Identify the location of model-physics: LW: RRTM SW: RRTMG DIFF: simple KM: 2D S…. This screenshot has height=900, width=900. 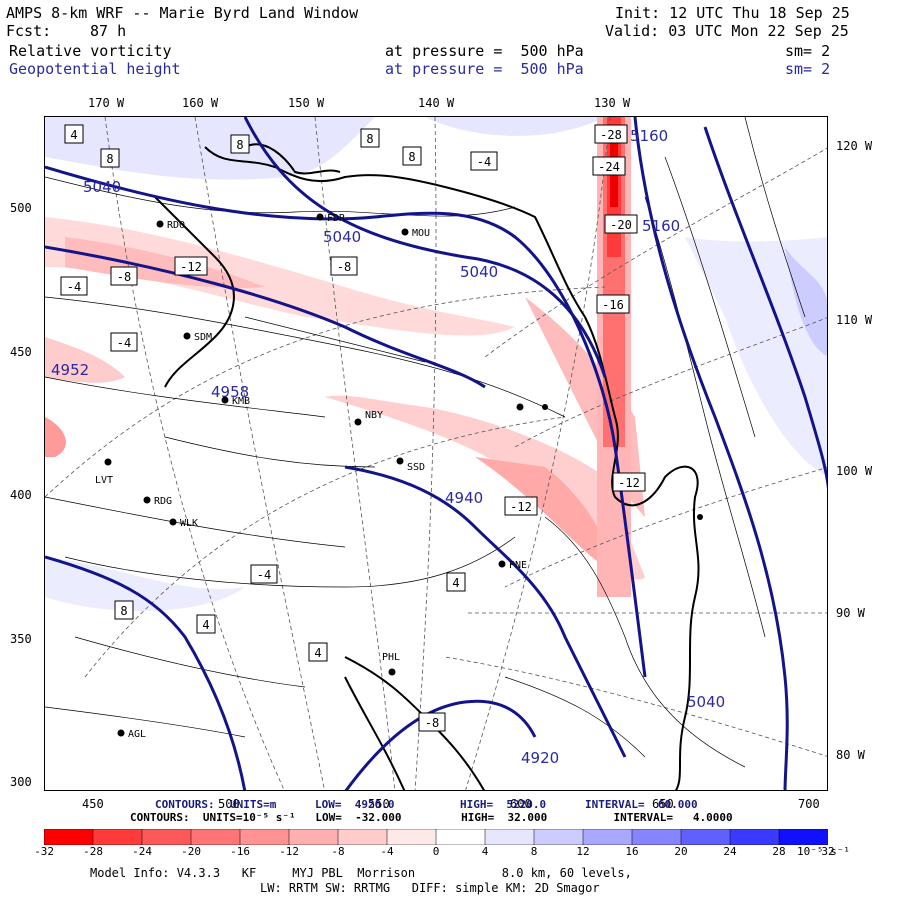
(430, 888).